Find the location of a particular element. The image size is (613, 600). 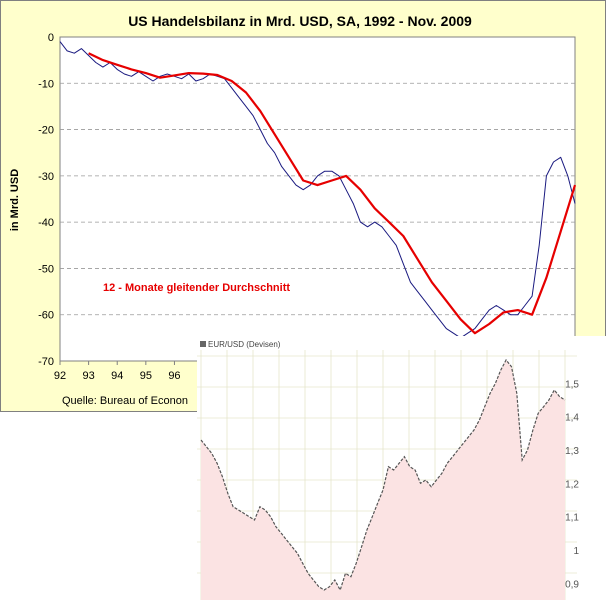

inset-y-tick-label: 1 is located at coordinates (576, 551).